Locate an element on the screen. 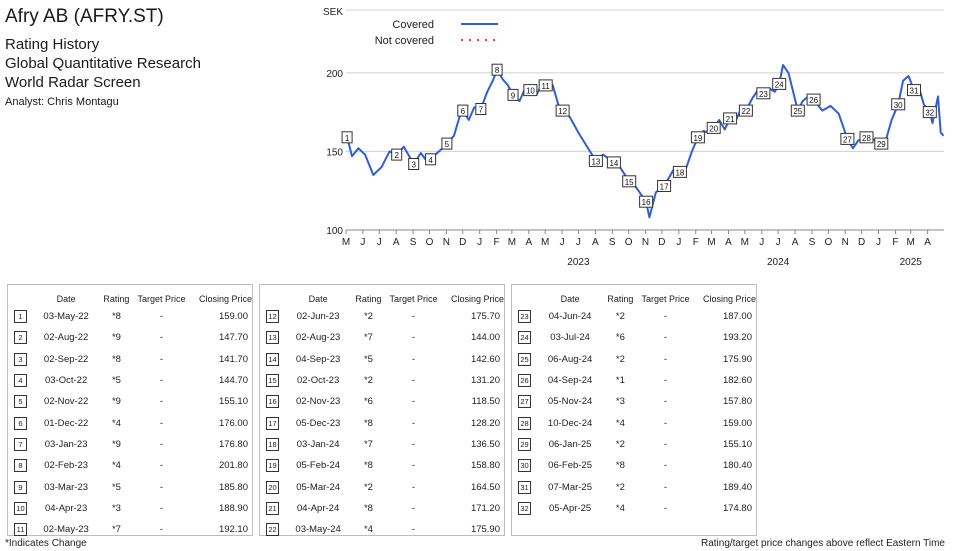  rating-marker-label: 23 is located at coordinates (763, 94).